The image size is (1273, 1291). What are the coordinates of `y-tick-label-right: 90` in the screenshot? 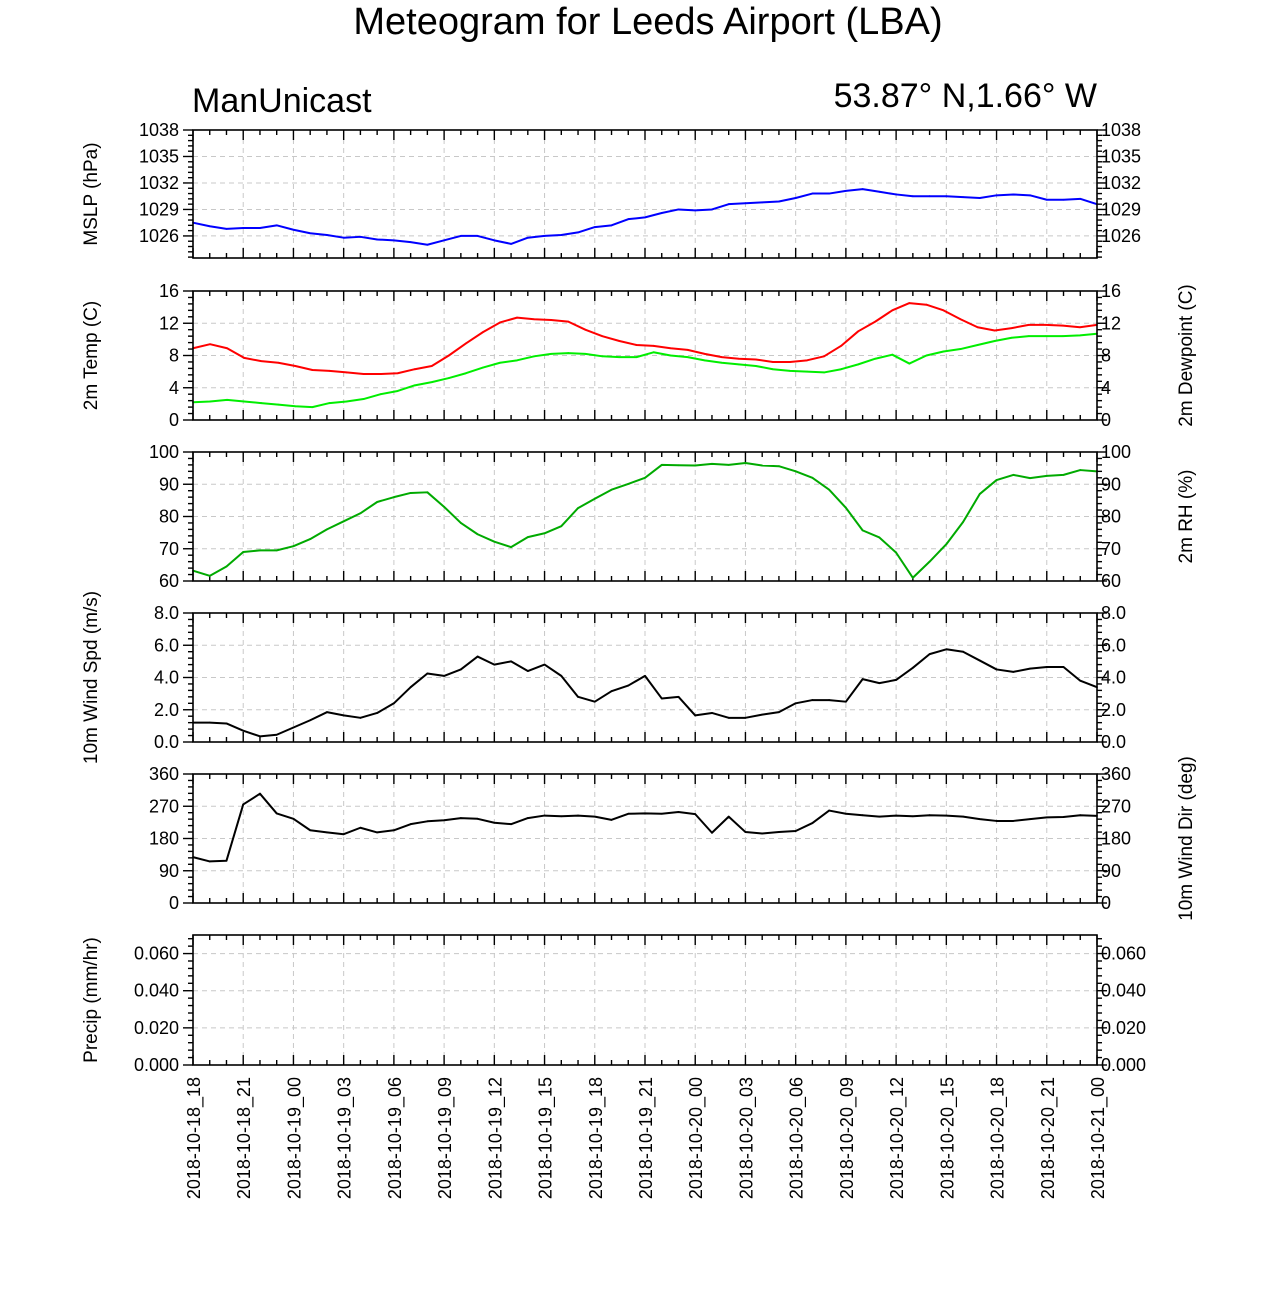 It's located at (1111, 484).